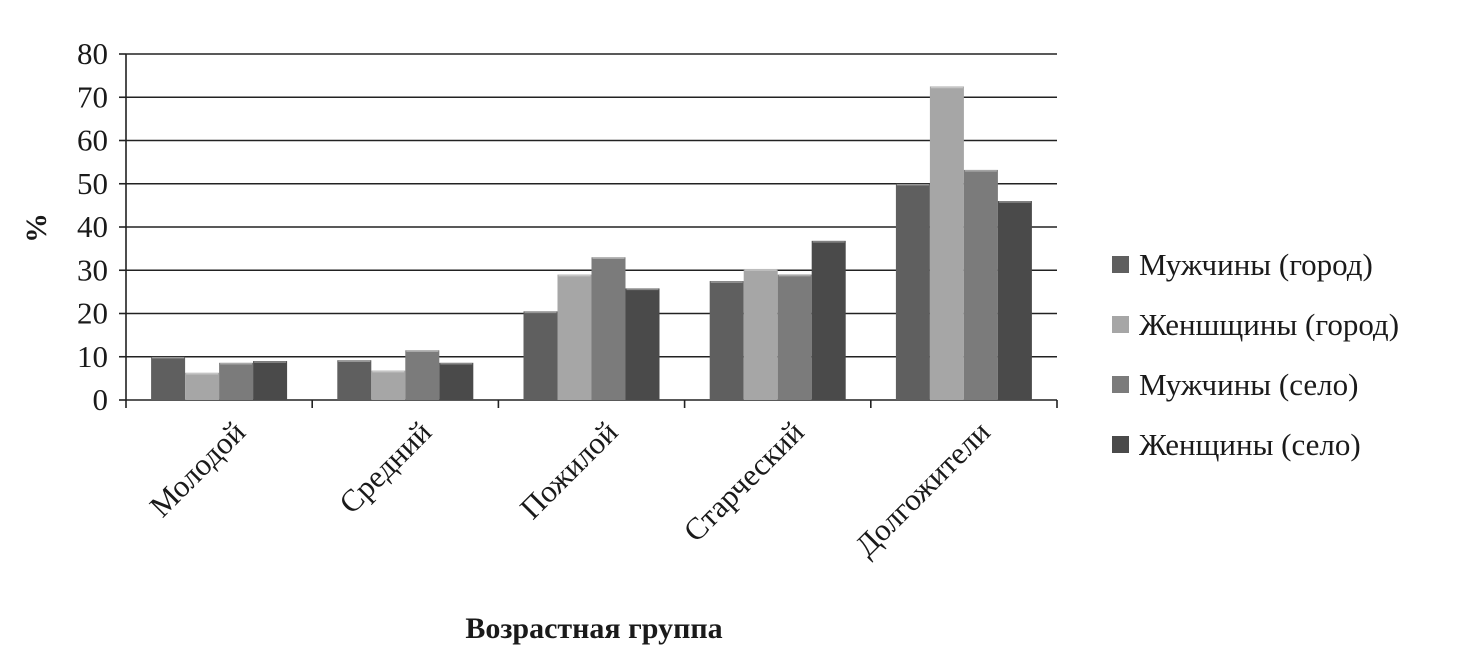 This screenshot has width=1466, height=667. I want to click on y-tick-label: 0, so click(101, 399).